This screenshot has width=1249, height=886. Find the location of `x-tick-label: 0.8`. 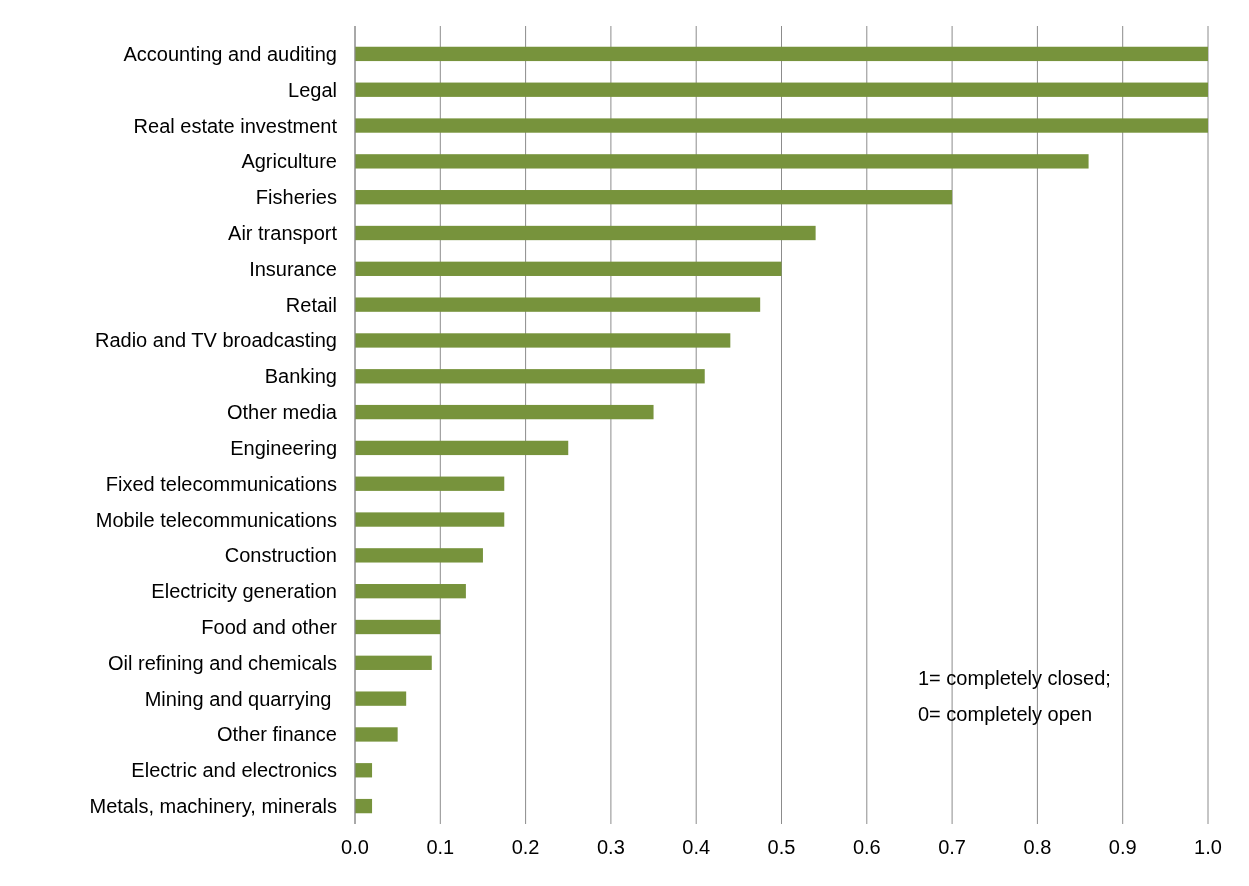

x-tick-label: 0.8 is located at coordinates (1037, 847).